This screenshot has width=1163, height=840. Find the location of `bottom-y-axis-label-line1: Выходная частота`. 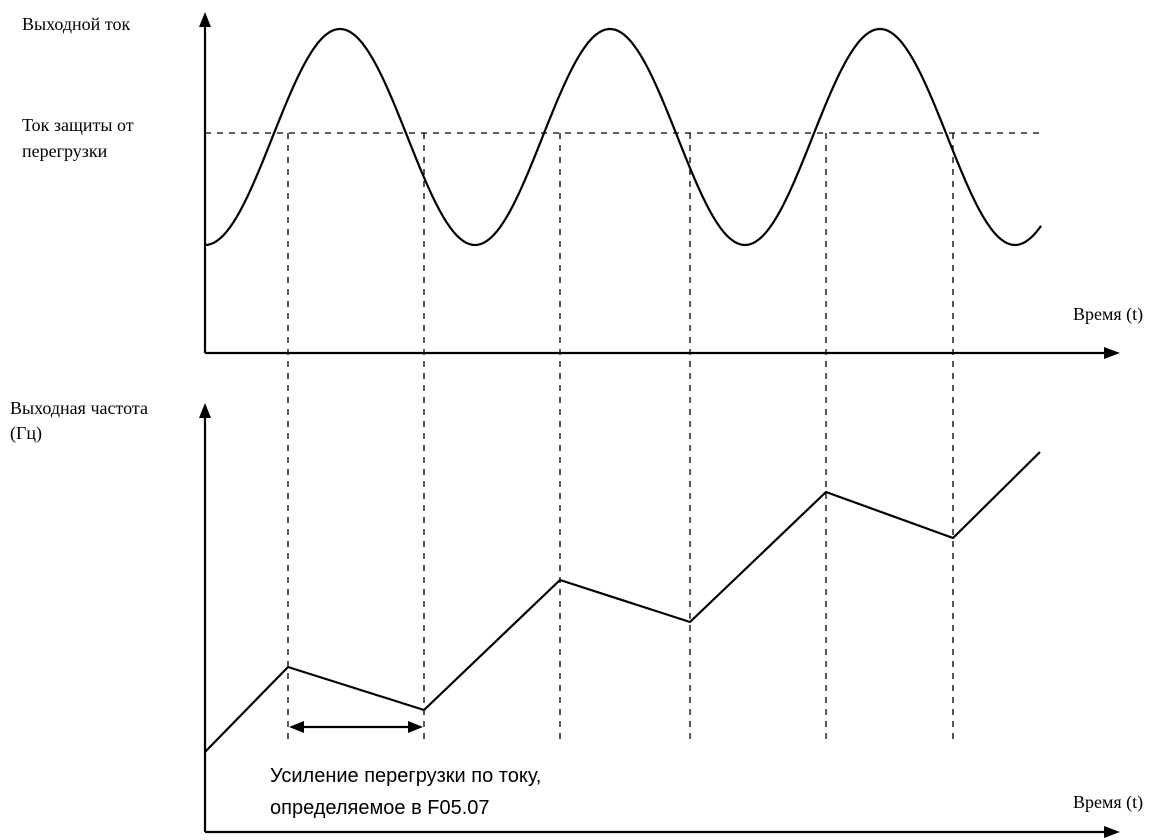

bottom-y-axis-label-line1: Выходная частота is located at coordinates (79, 408).